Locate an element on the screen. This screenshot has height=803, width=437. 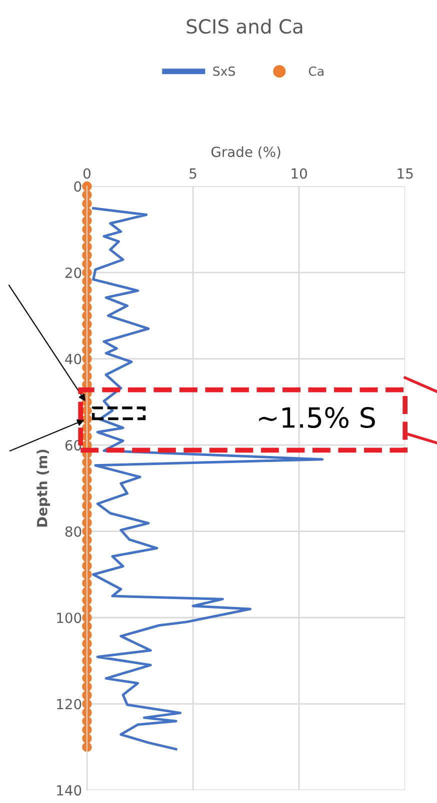
y-tick-label: 40 is located at coordinates (73, 359).